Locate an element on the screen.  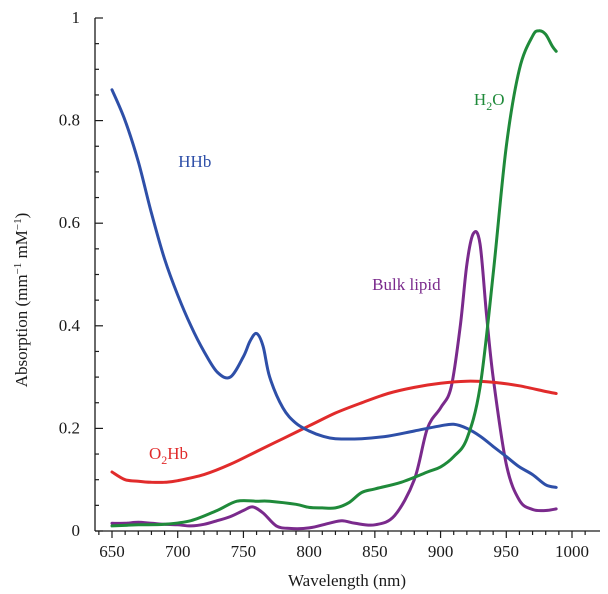
x-tick-label: 1000 is located at coordinates (572, 551).